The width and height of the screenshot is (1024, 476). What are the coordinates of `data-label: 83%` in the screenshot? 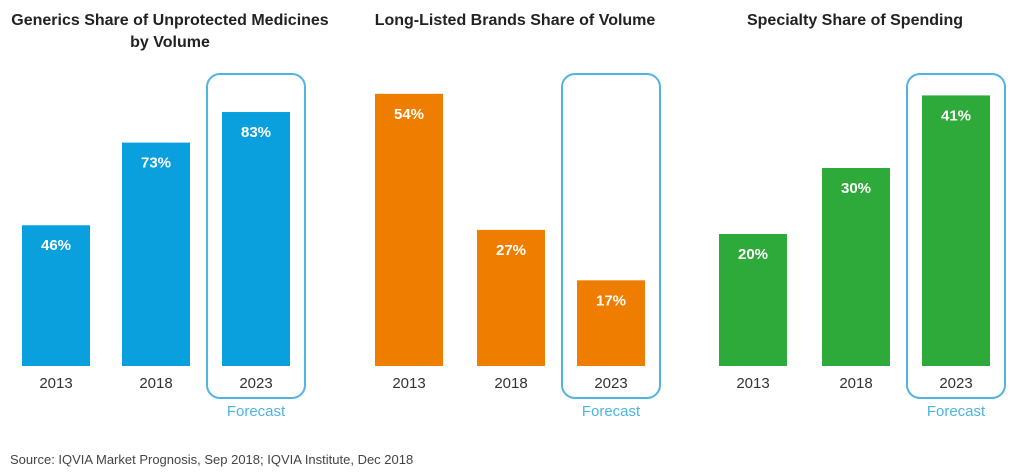 It's located at (256, 132).